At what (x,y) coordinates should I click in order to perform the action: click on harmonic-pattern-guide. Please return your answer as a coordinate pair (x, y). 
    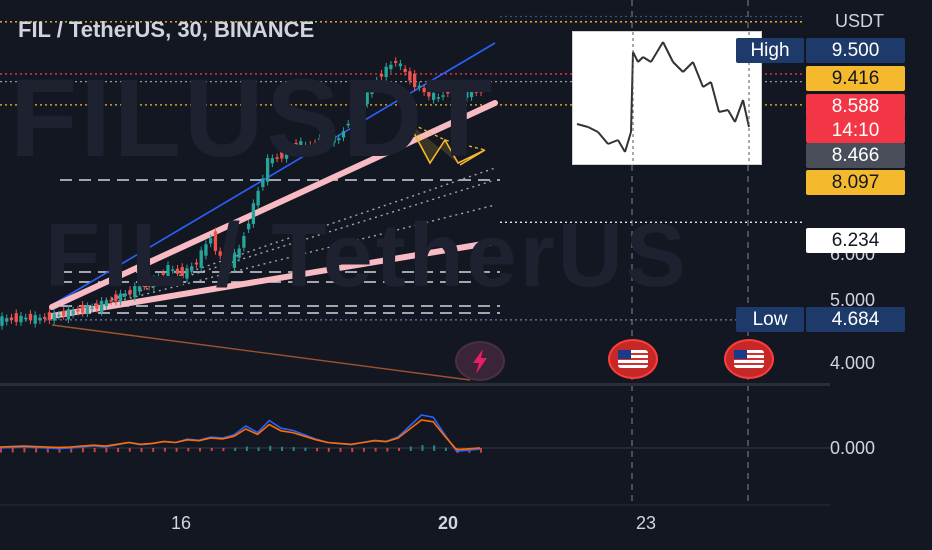
    Looking at the image, I should click on (446, 136).